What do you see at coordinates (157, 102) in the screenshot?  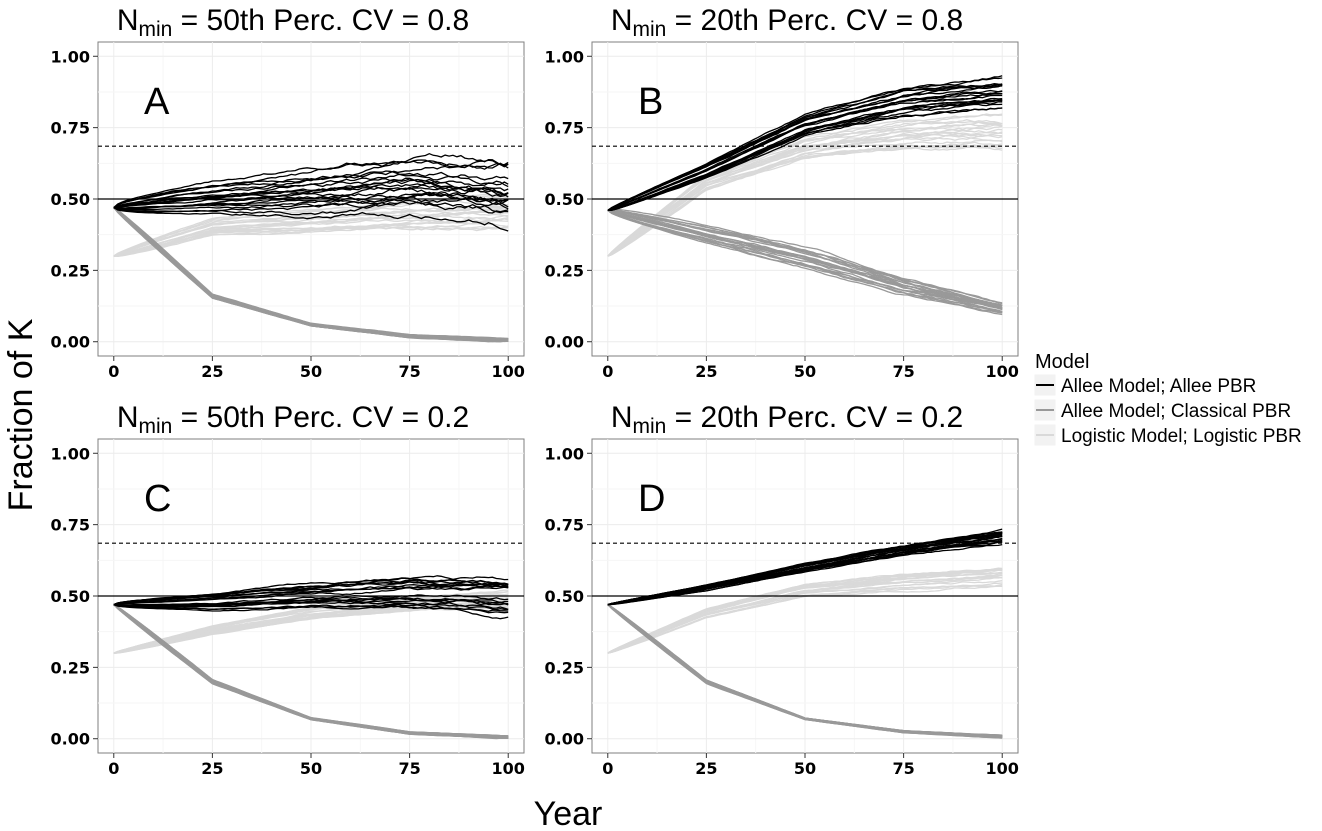 I see `panel-label: A` at bounding box center [157, 102].